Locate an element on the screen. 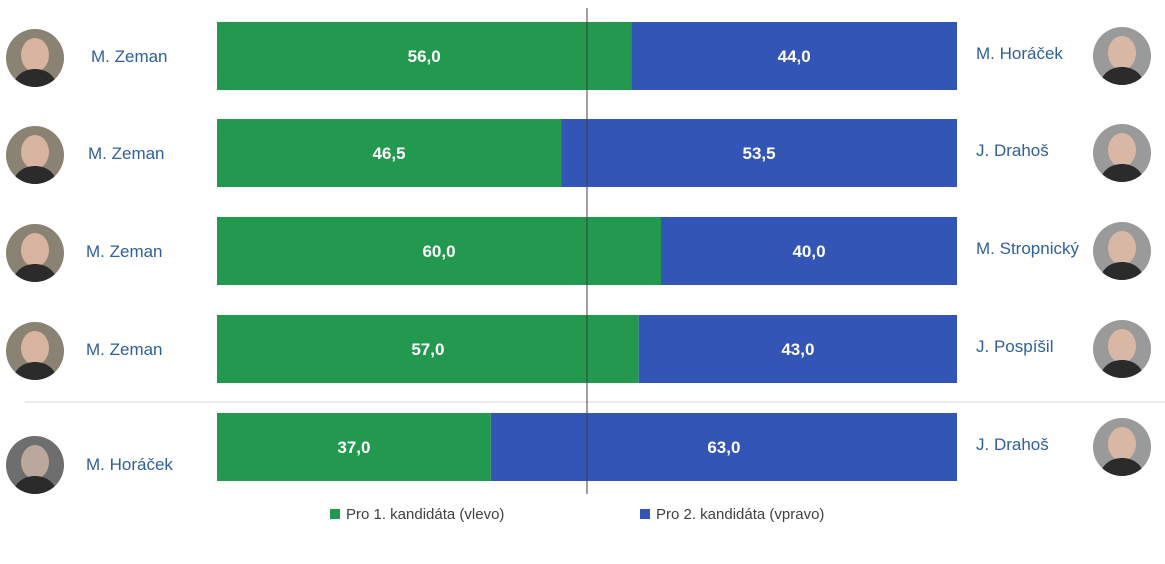  bar-row-4: 37,0 63,0 is located at coordinates (587, 447).